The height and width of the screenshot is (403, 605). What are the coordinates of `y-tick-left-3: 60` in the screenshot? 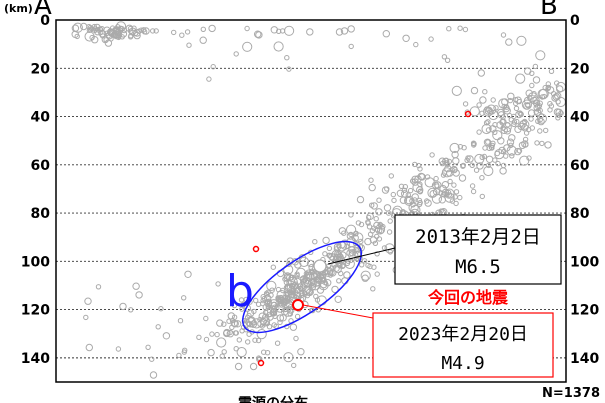 It's located at (41, 166).